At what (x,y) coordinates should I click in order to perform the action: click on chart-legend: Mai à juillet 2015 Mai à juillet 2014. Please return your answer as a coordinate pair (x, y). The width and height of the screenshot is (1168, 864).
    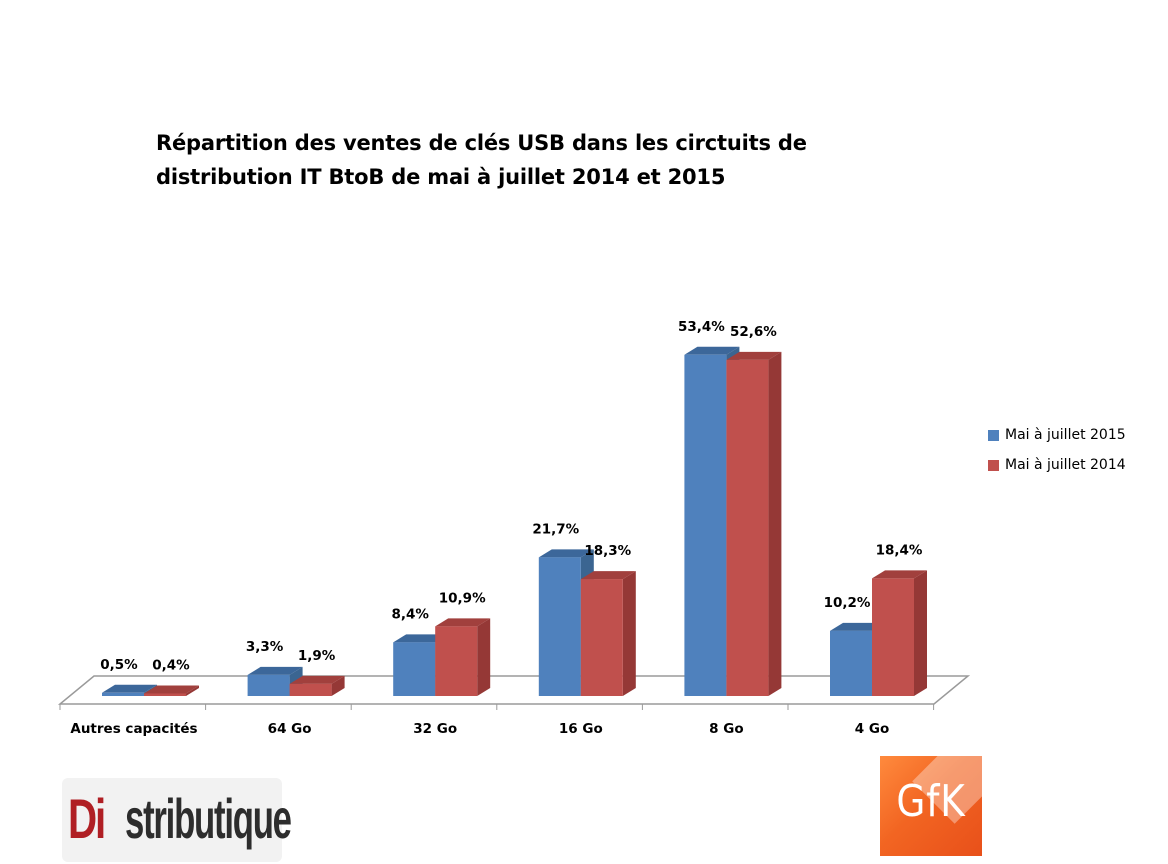
    Looking at the image, I should click on (1057, 450).